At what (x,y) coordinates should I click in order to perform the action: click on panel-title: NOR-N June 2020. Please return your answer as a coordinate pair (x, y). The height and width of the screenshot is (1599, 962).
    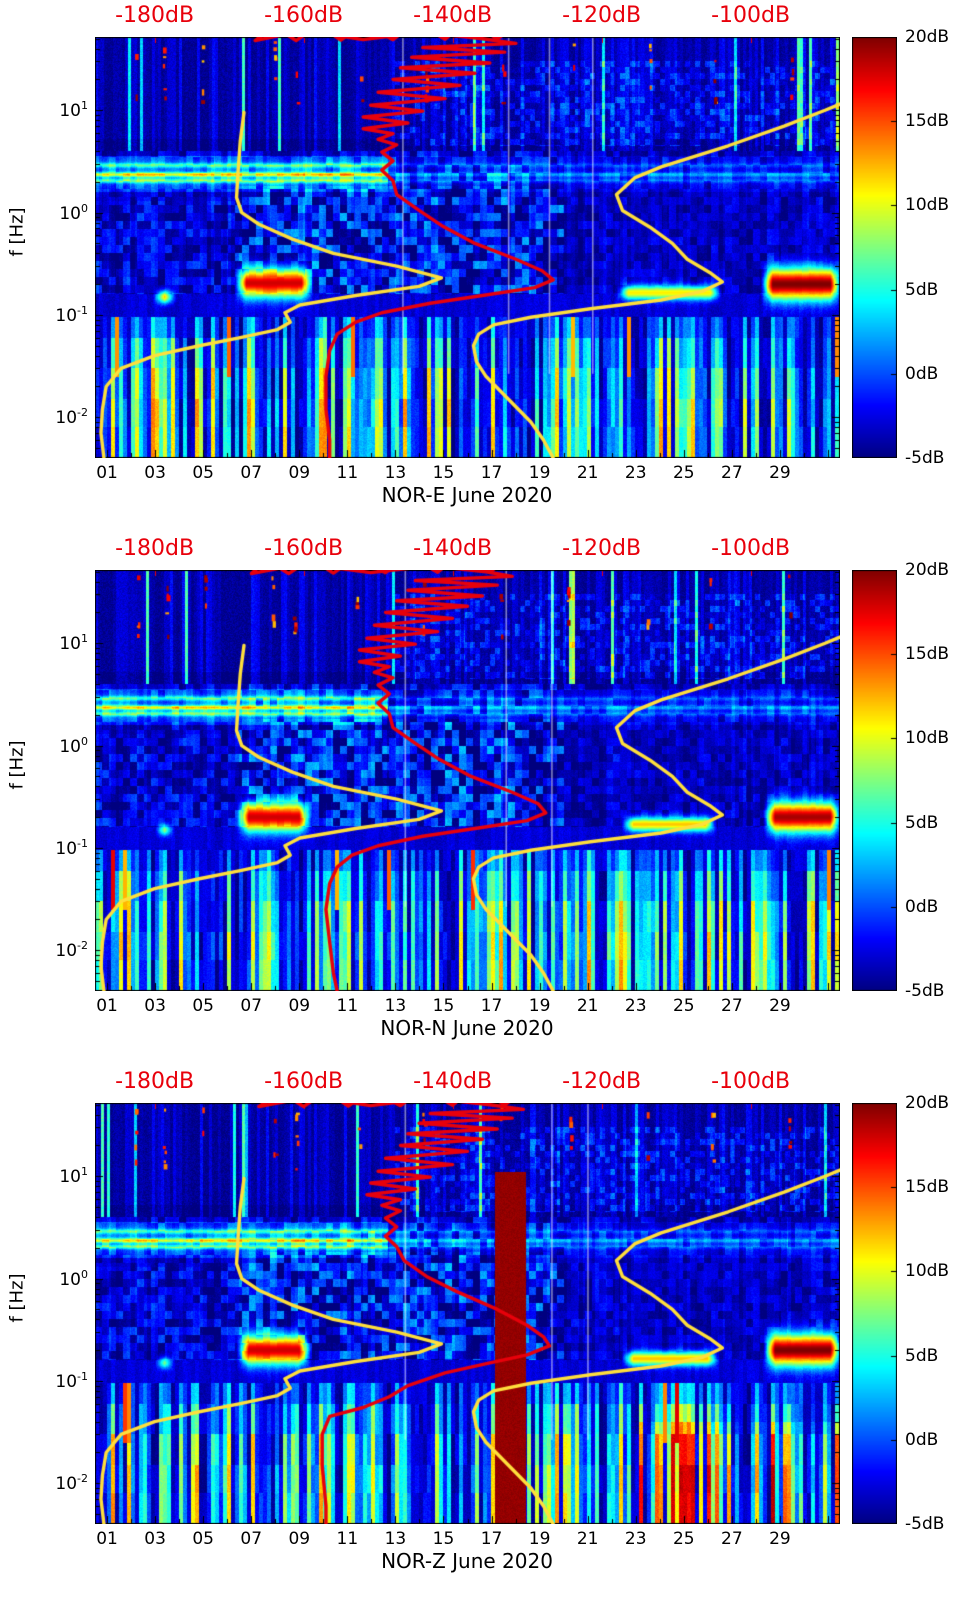
    Looking at the image, I should click on (467, 1028).